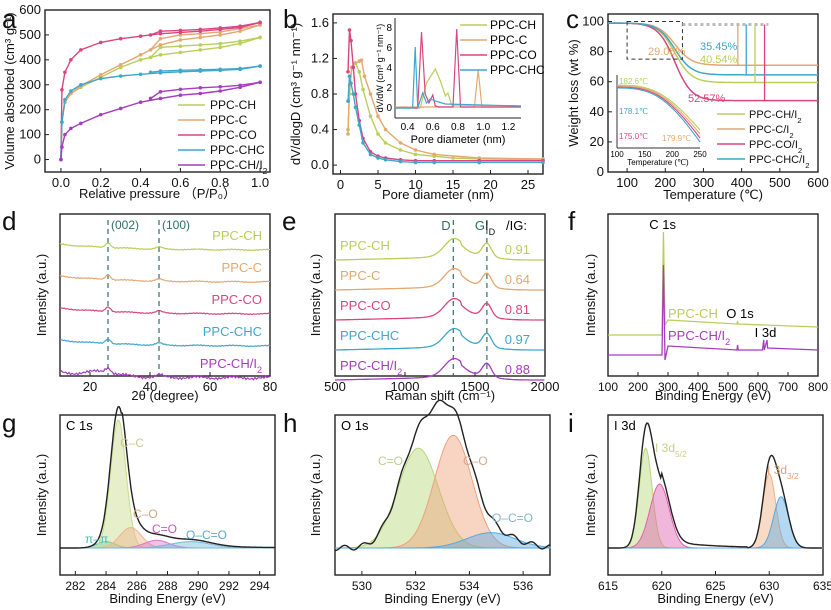 This screenshot has width=831, height=610. What do you see at coordinates (242, 267) in the screenshot?
I see `series-label: PPC-C` at bounding box center [242, 267].